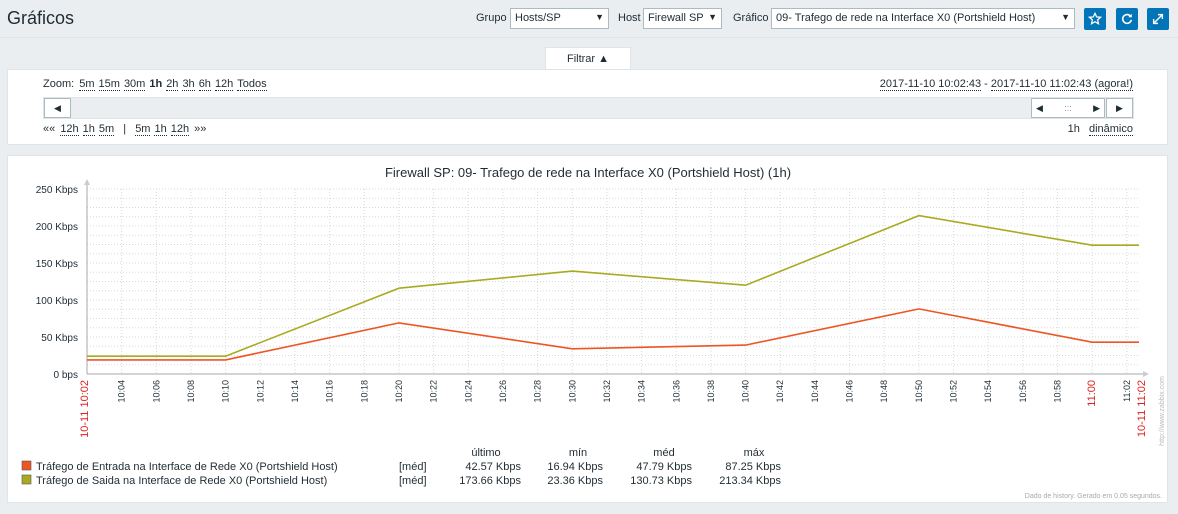 The height and width of the screenshot is (514, 1178). What do you see at coordinates (134, 84) in the screenshot?
I see `zoom-option-30m: 30m` at bounding box center [134, 84].